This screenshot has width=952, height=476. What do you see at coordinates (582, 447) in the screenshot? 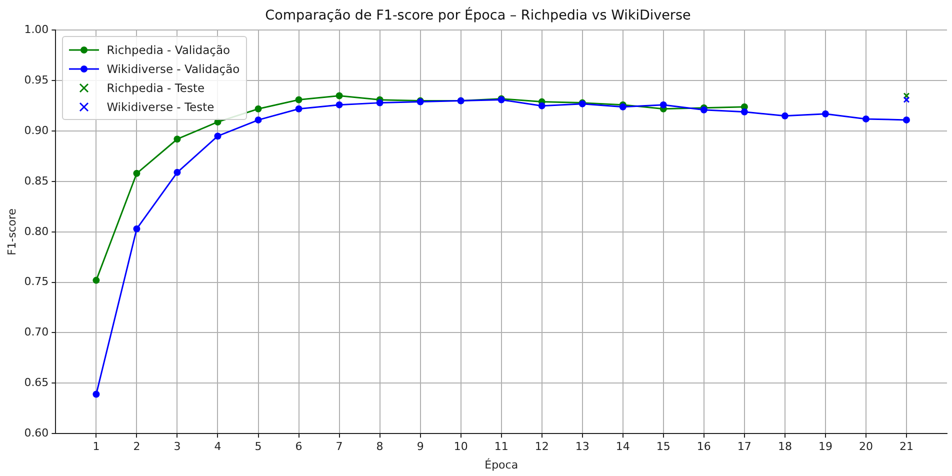
I see `x-tick-label: 13` at bounding box center [582, 447].